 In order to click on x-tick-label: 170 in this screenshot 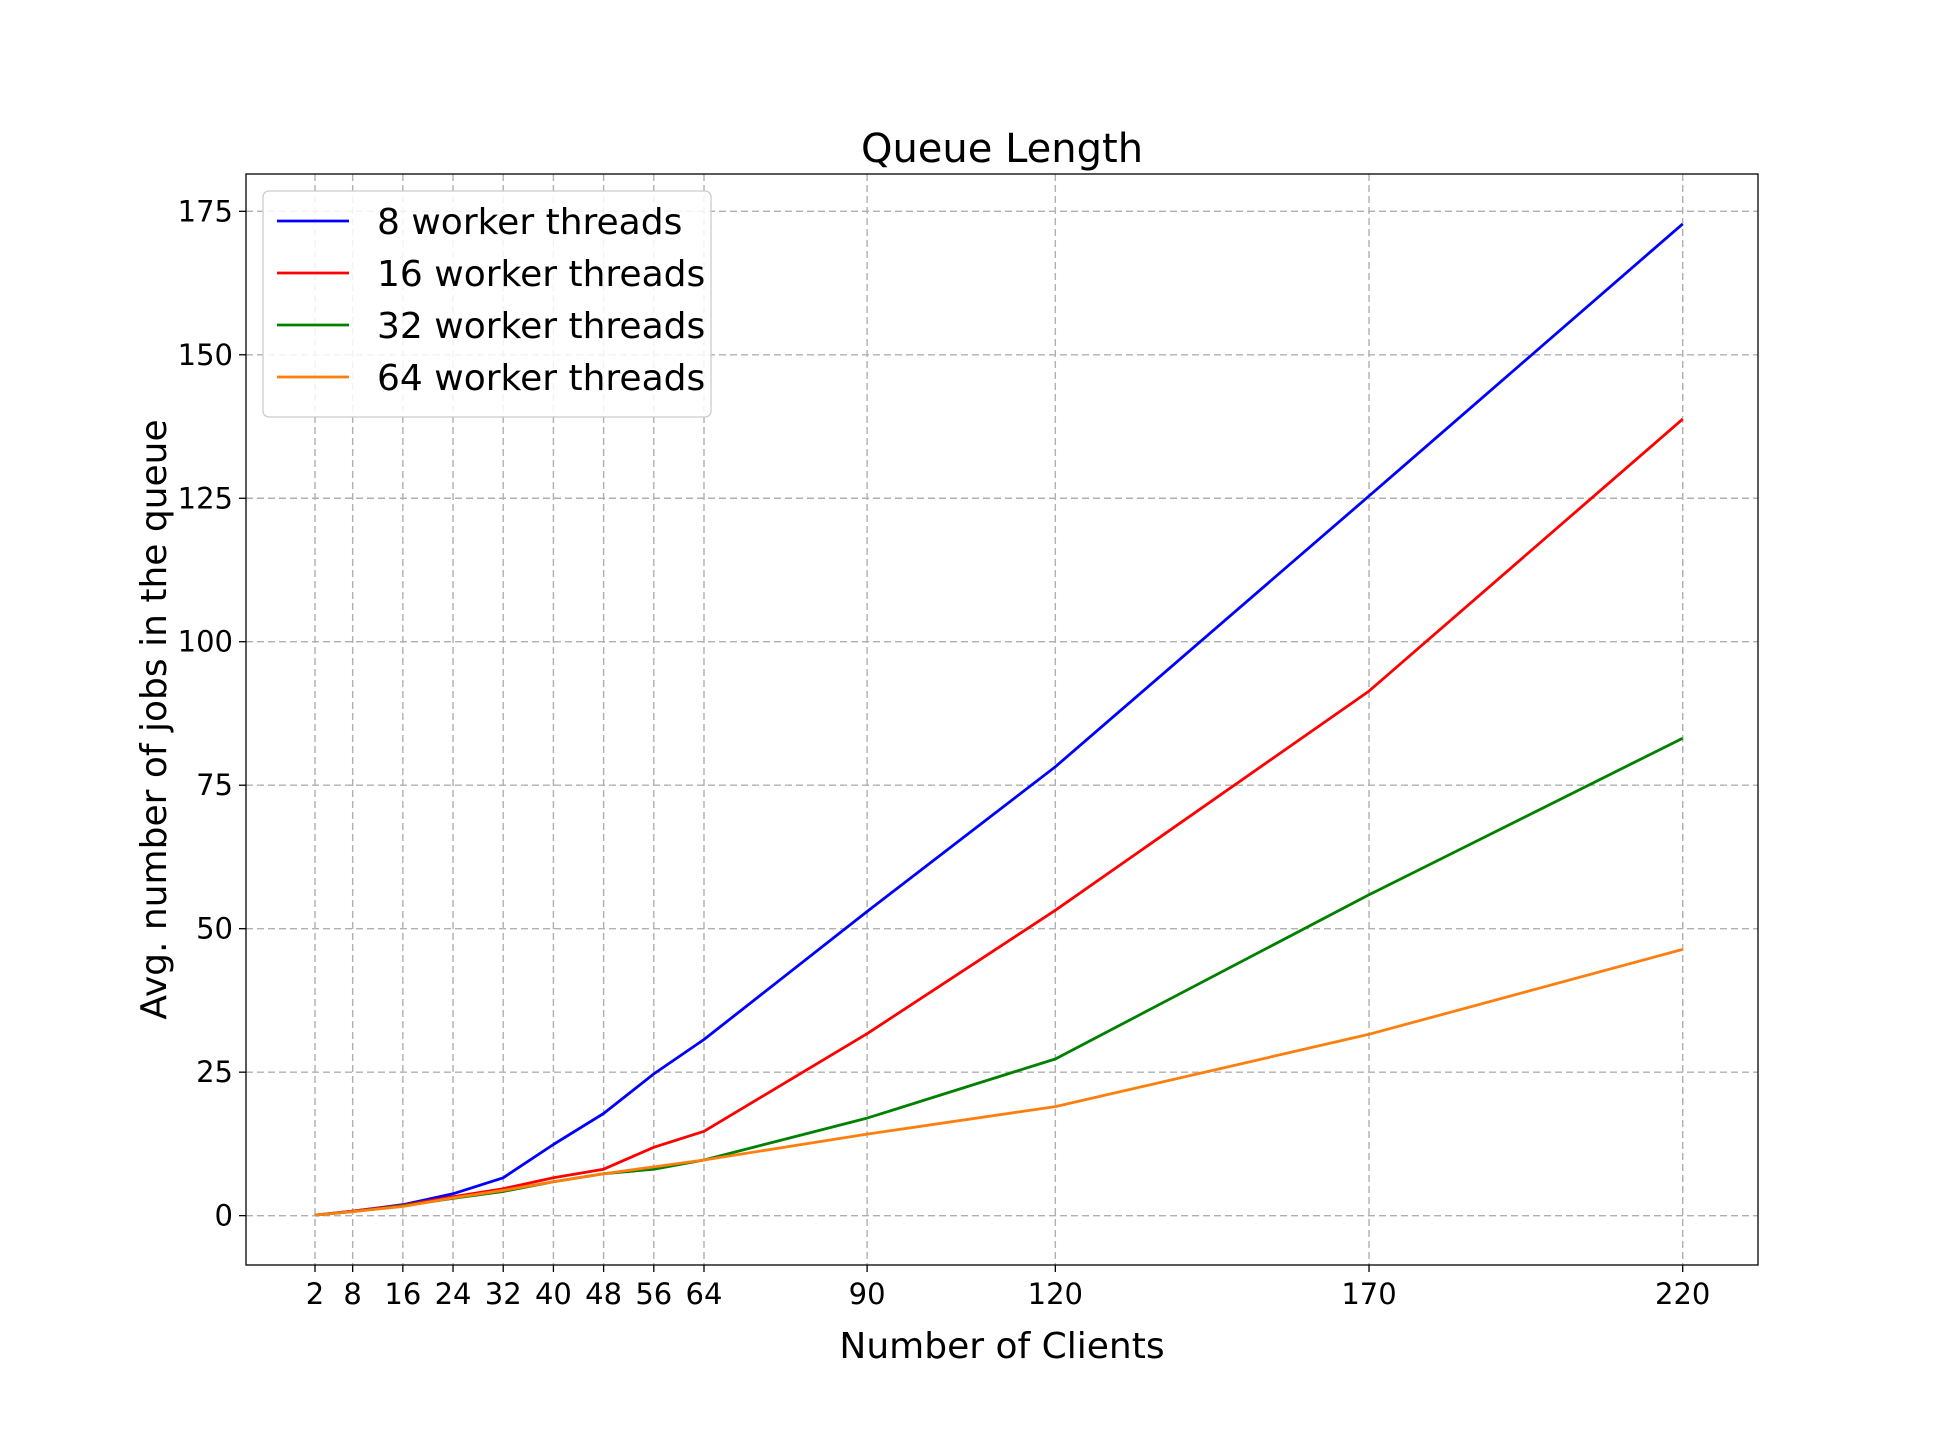, I will do `click(1368, 1294)`.